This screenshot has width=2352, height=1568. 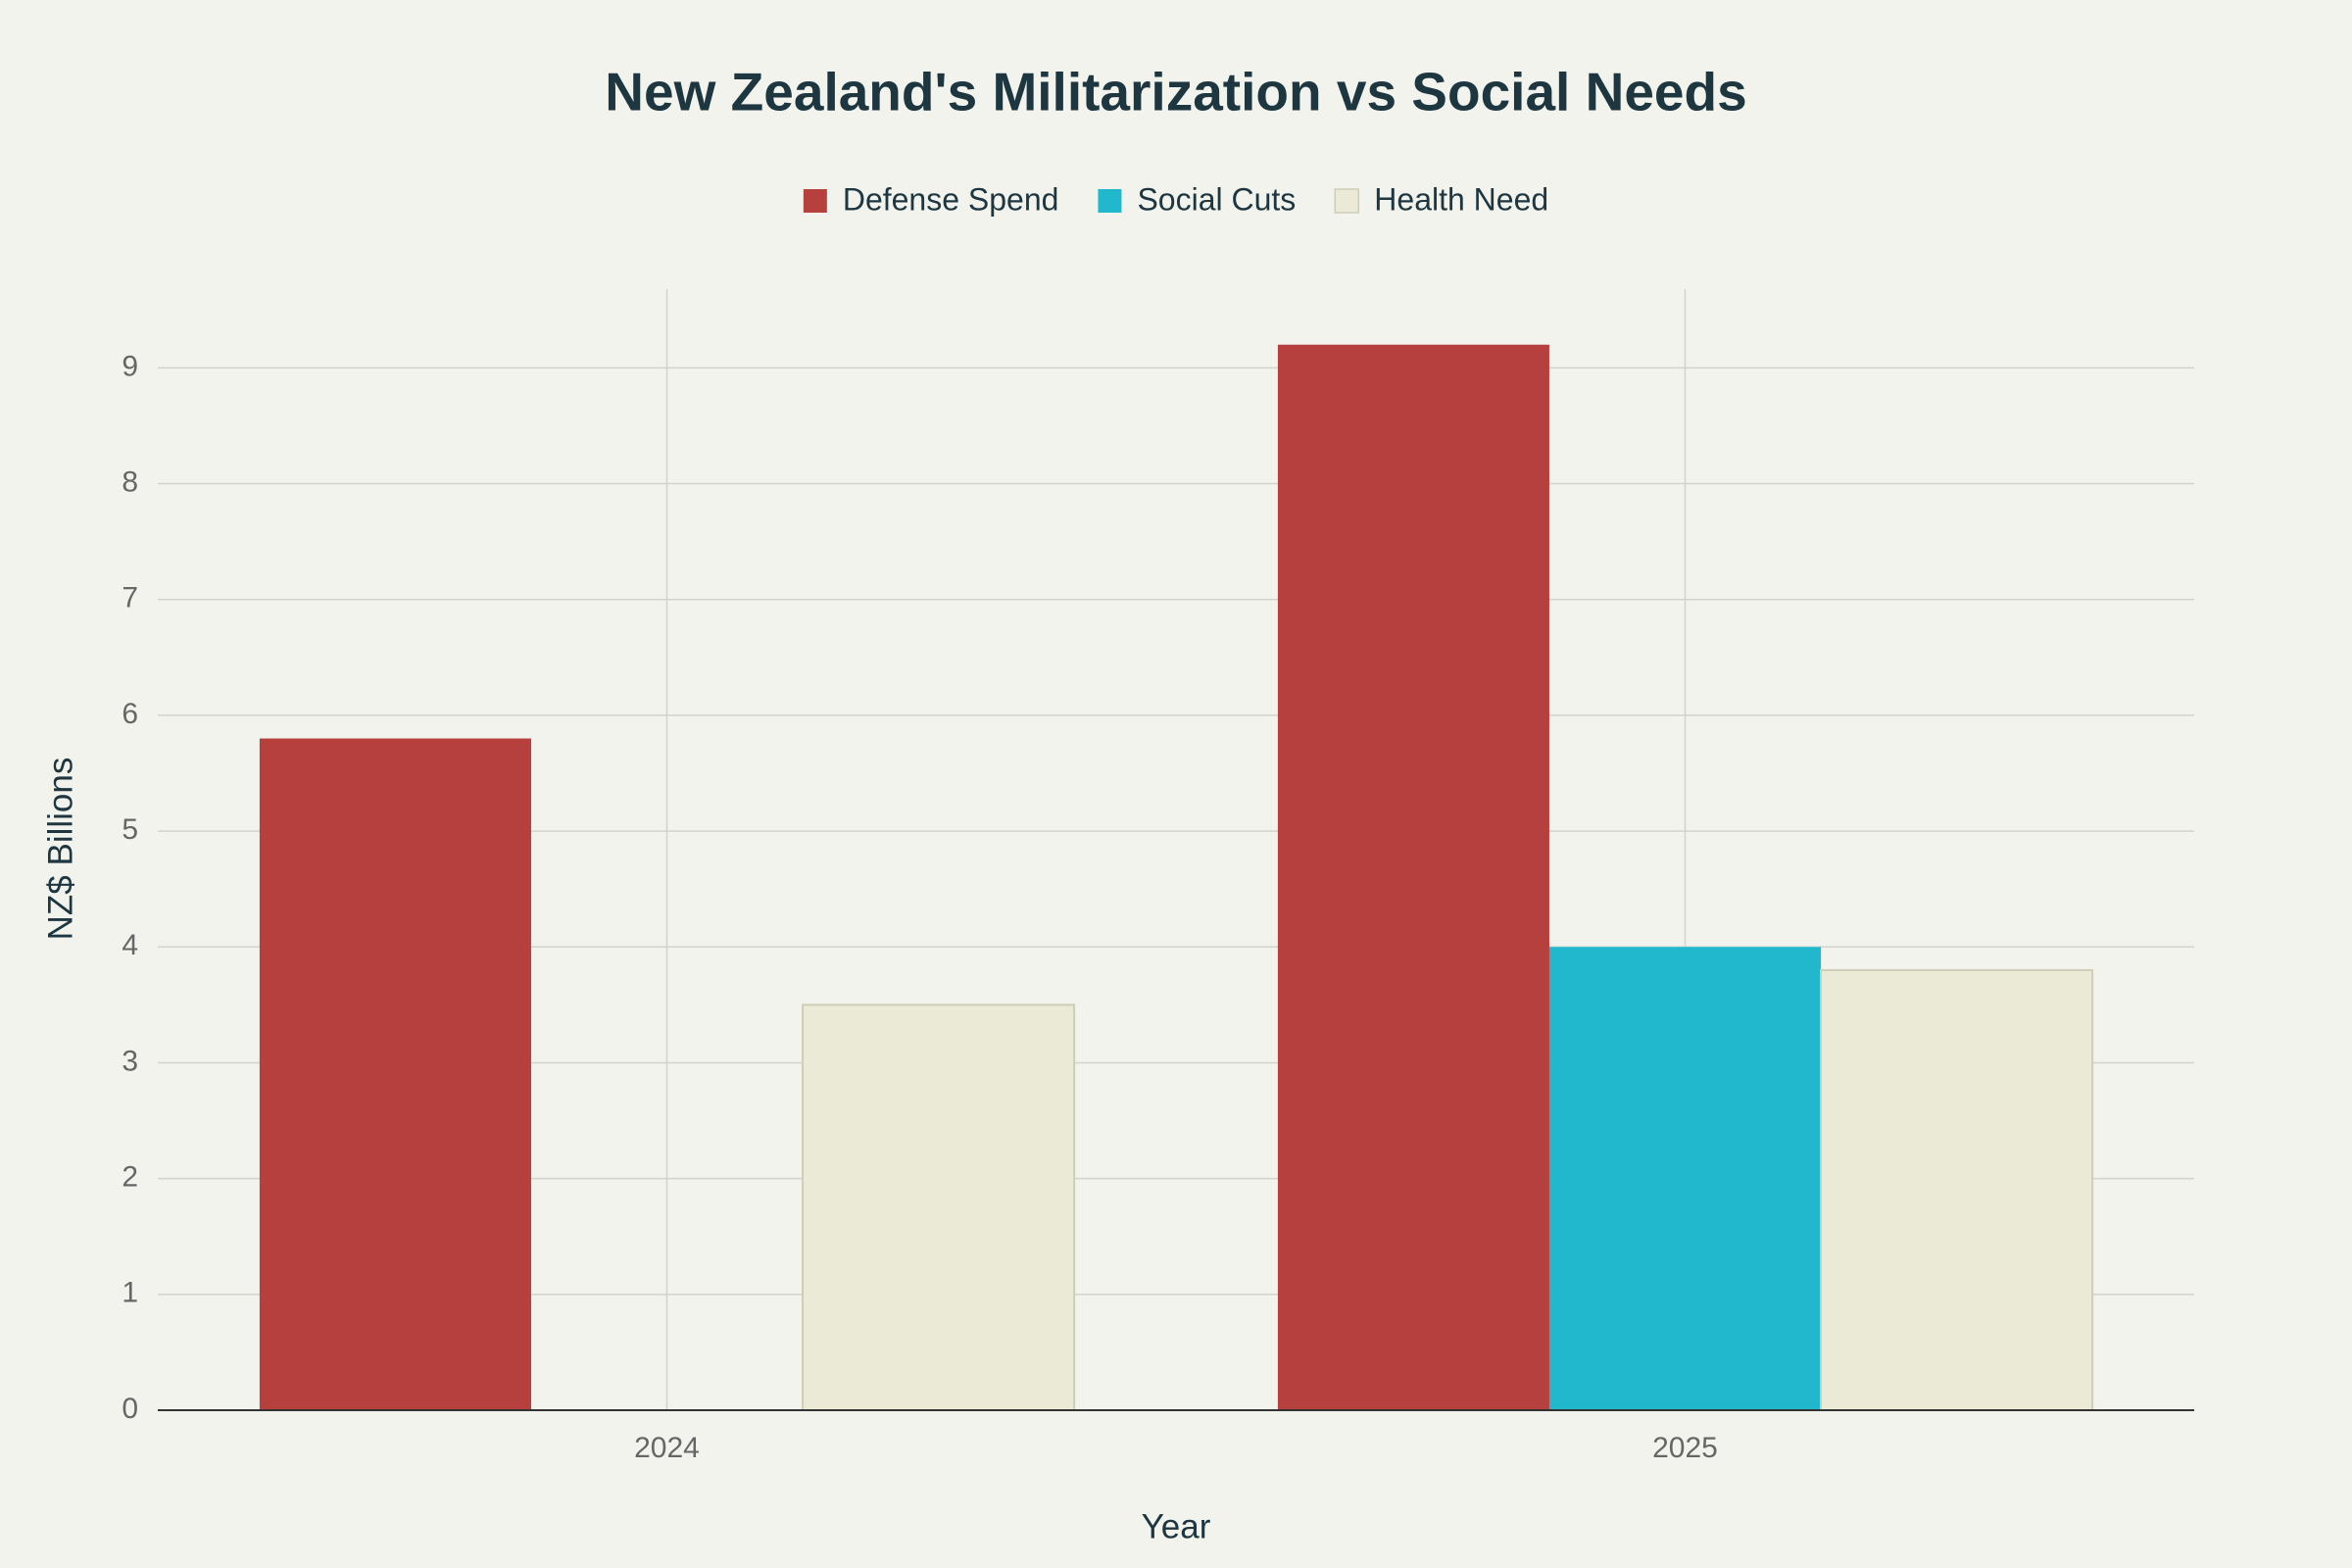 What do you see at coordinates (130, 1177) in the screenshot?
I see `y-tick-label: 2` at bounding box center [130, 1177].